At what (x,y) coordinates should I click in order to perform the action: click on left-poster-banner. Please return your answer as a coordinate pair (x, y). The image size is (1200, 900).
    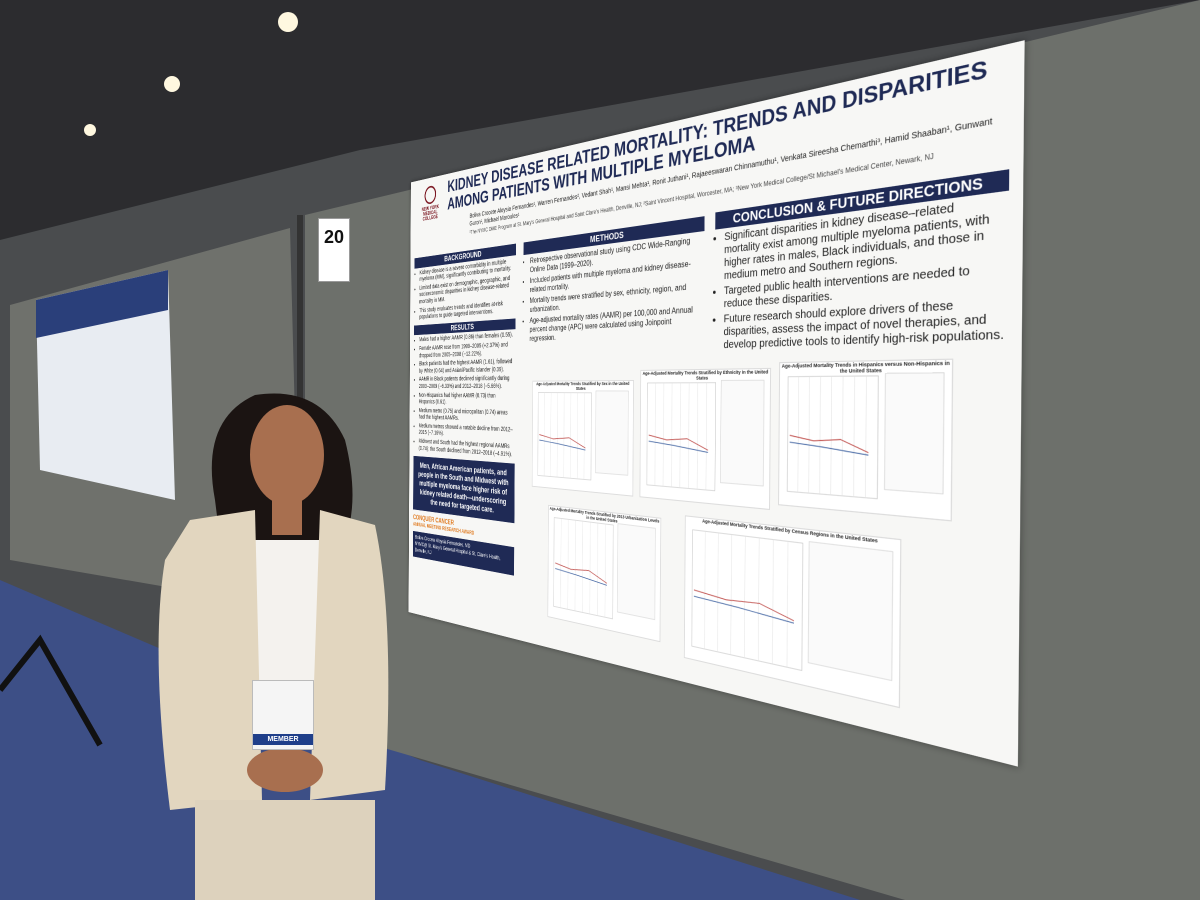
    Looking at the image, I should click on (102, 304).